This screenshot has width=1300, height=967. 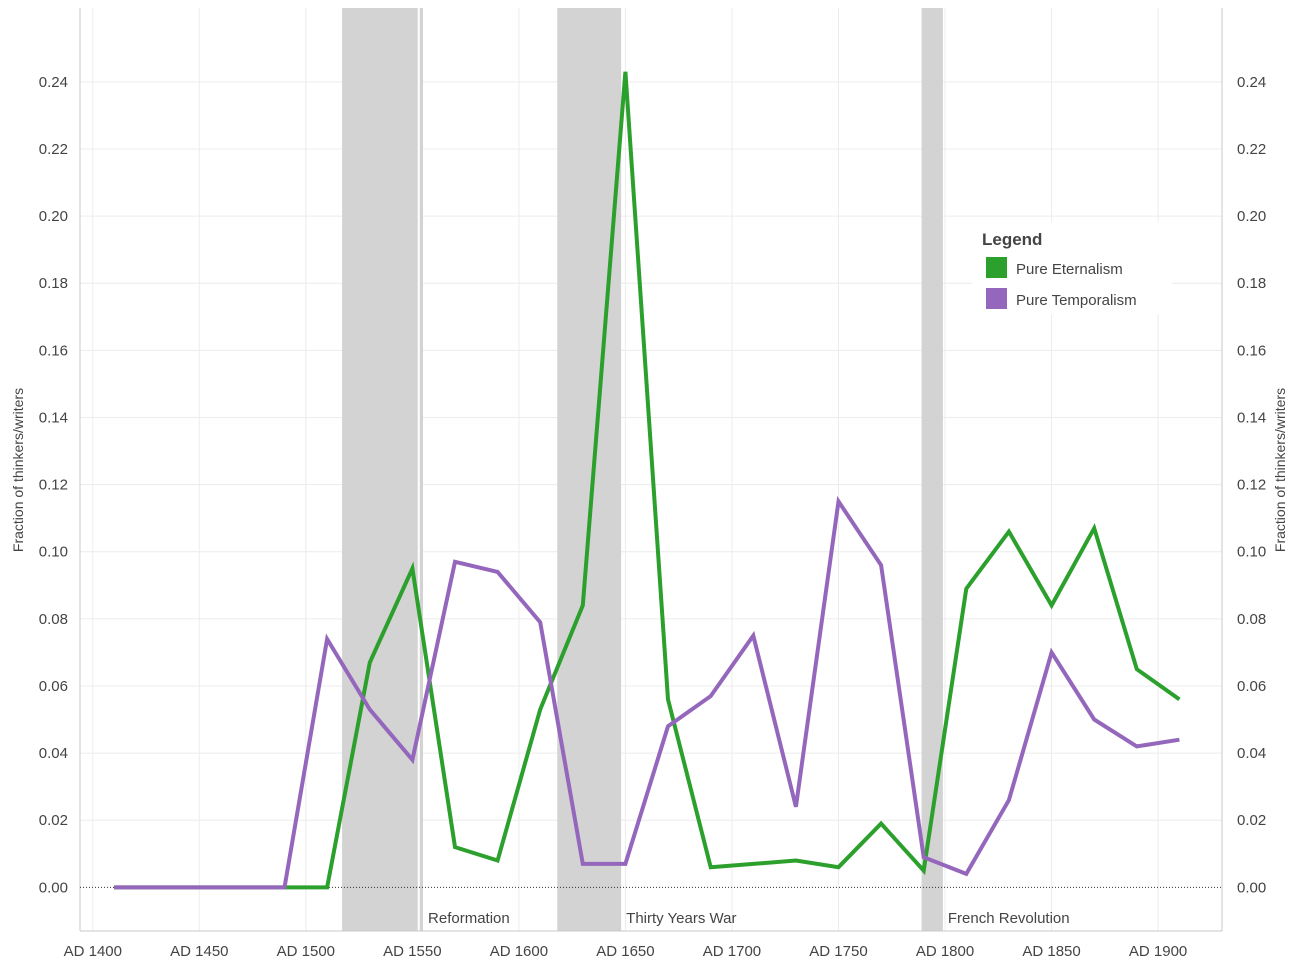 What do you see at coordinates (1076, 300) in the screenshot?
I see `legend-label-pure-temporalism: Pure Temporalism` at bounding box center [1076, 300].